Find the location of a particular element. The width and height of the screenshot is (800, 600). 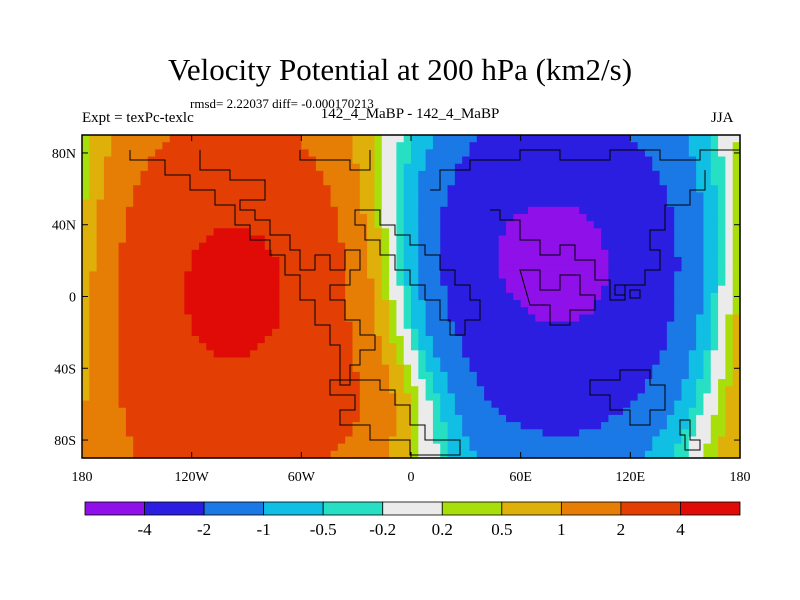

x-tick-label: 0 is located at coordinates (411, 477).